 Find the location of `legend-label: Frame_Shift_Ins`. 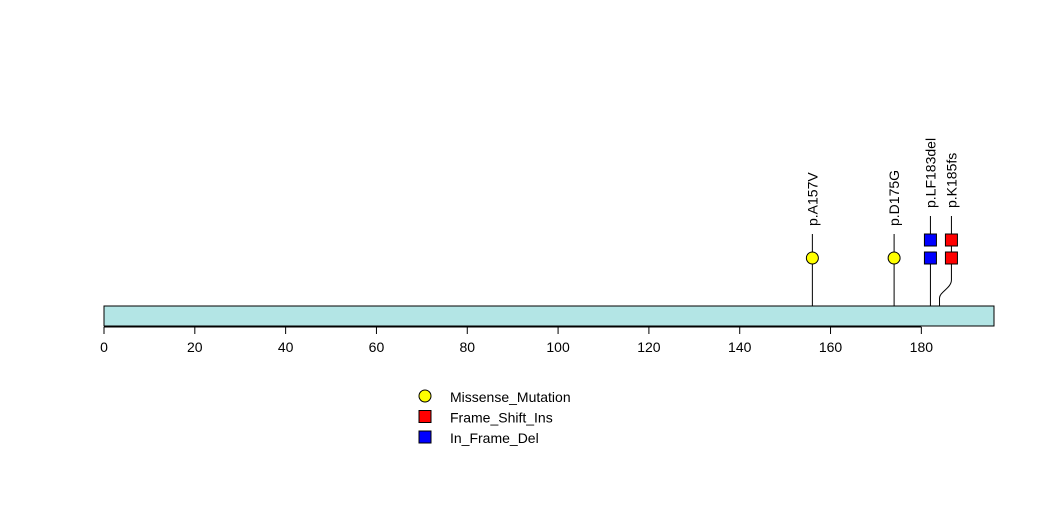

legend-label: Frame_Shift_Ins is located at coordinates (501, 418).